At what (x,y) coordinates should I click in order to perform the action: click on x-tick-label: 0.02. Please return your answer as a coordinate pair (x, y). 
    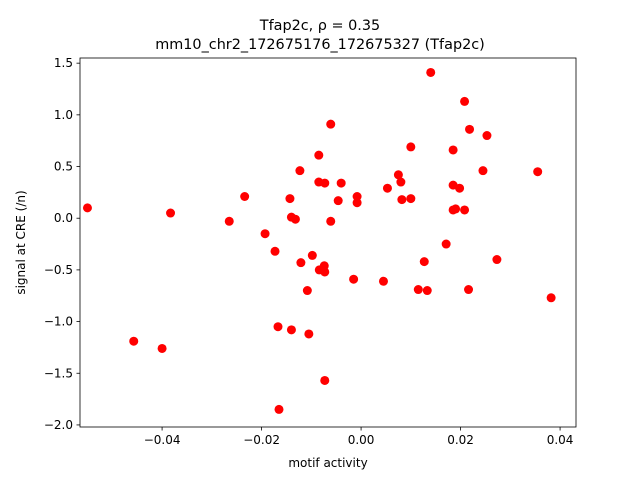
    Looking at the image, I should click on (460, 440).